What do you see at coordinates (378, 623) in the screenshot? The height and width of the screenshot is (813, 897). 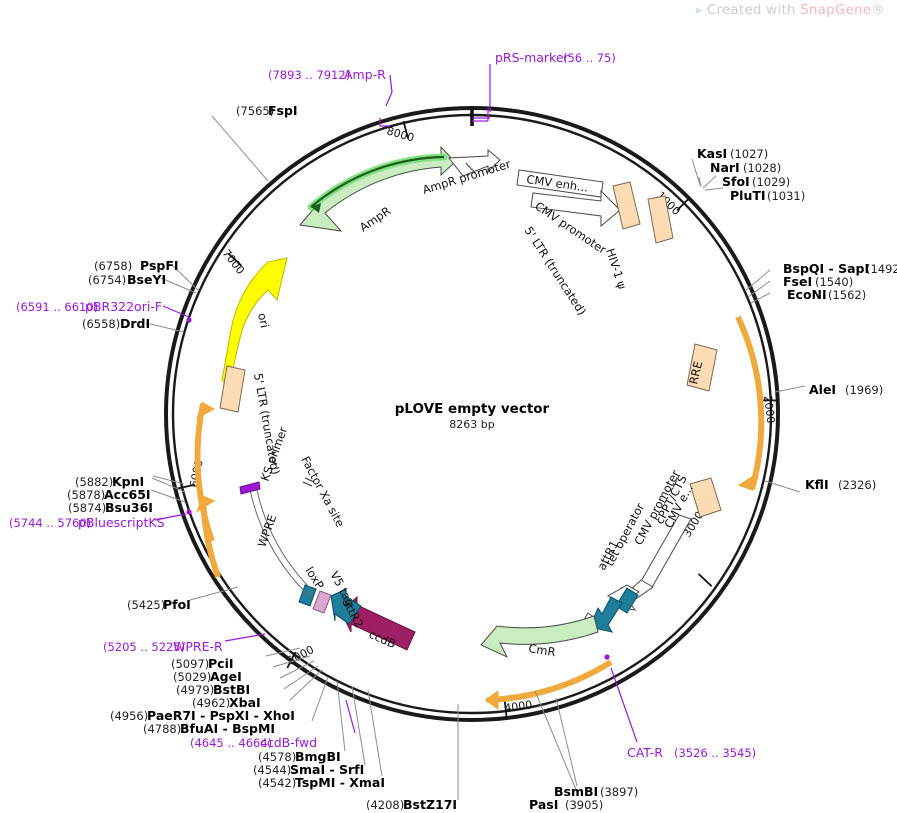 I see `ccdB-arrow` at bounding box center [378, 623].